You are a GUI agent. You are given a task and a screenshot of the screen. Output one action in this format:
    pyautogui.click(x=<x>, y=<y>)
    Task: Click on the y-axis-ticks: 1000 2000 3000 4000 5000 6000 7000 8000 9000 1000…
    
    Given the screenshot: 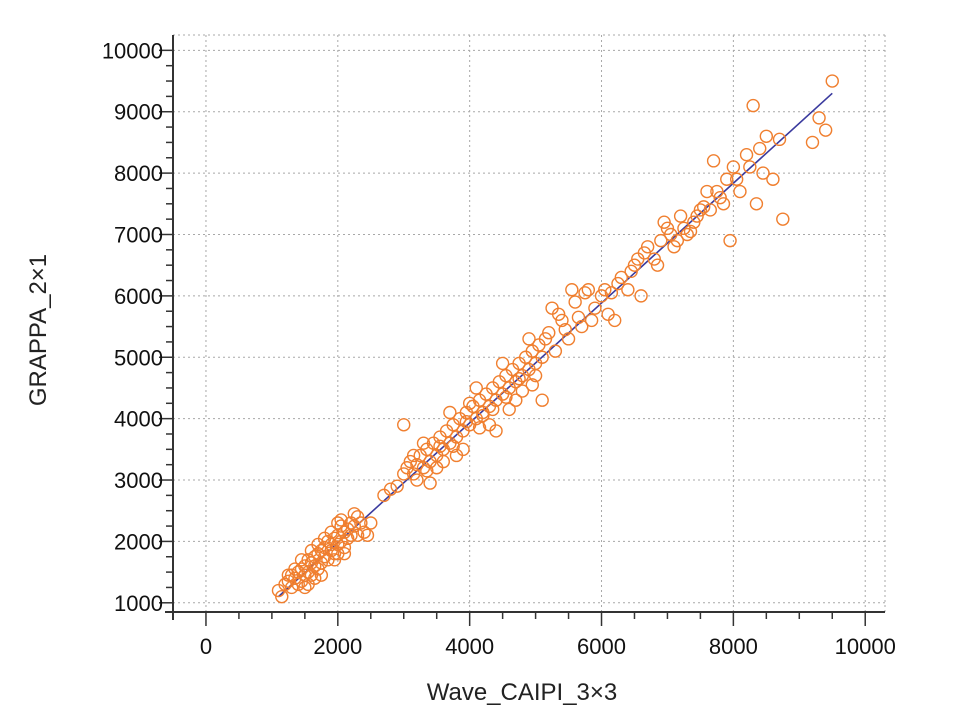 What is the action you would take?
    pyautogui.click(x=137, y=327)
    